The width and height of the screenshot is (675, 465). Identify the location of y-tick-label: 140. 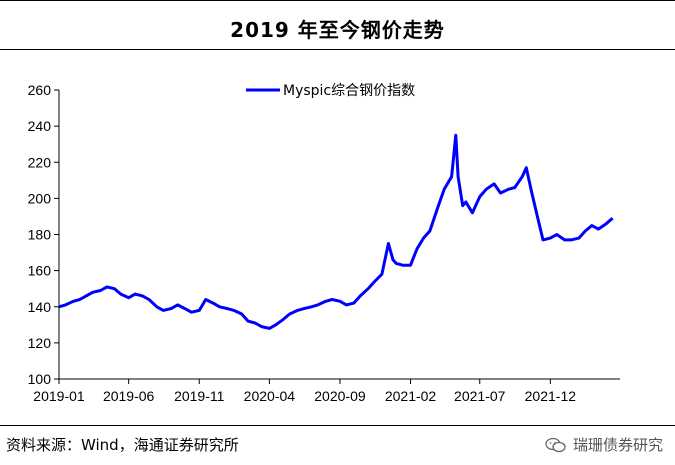
(40, 307).